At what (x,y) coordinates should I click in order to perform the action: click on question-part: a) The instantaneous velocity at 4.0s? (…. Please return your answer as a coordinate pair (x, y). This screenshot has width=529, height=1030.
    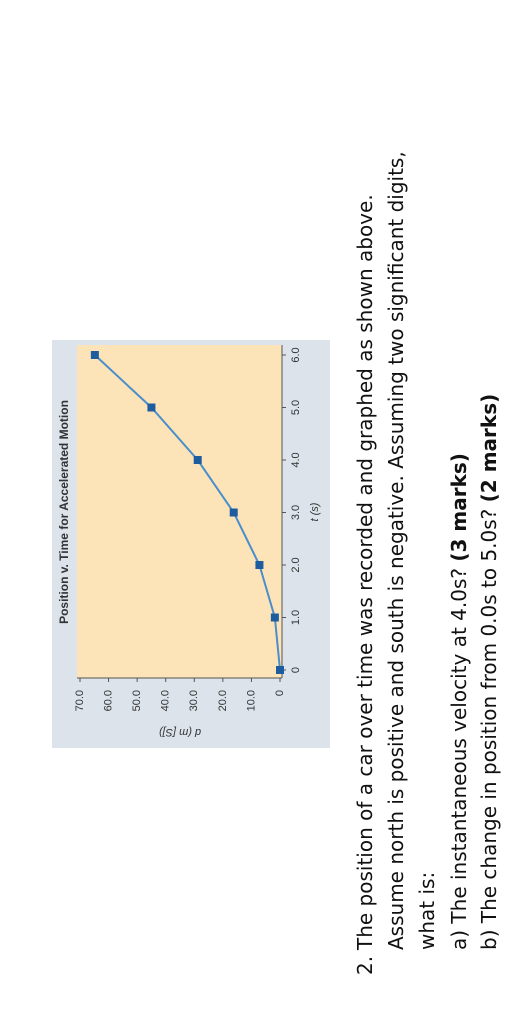
    Looking at the image, I should click on (459, 701).